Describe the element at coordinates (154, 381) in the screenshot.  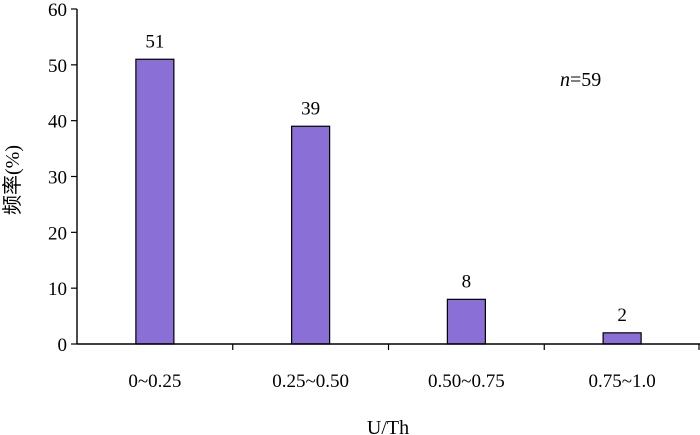
I see `category-label-1: 0~0.25` at that location.